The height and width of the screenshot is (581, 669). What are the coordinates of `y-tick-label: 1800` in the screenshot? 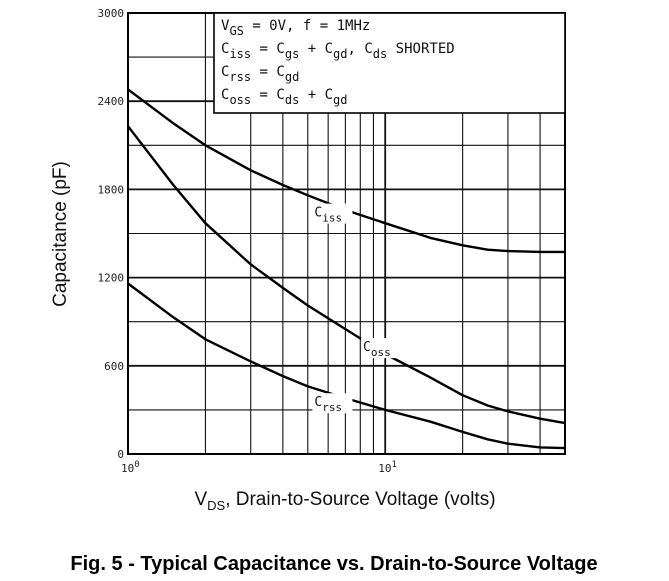 It's located at (111, 189).